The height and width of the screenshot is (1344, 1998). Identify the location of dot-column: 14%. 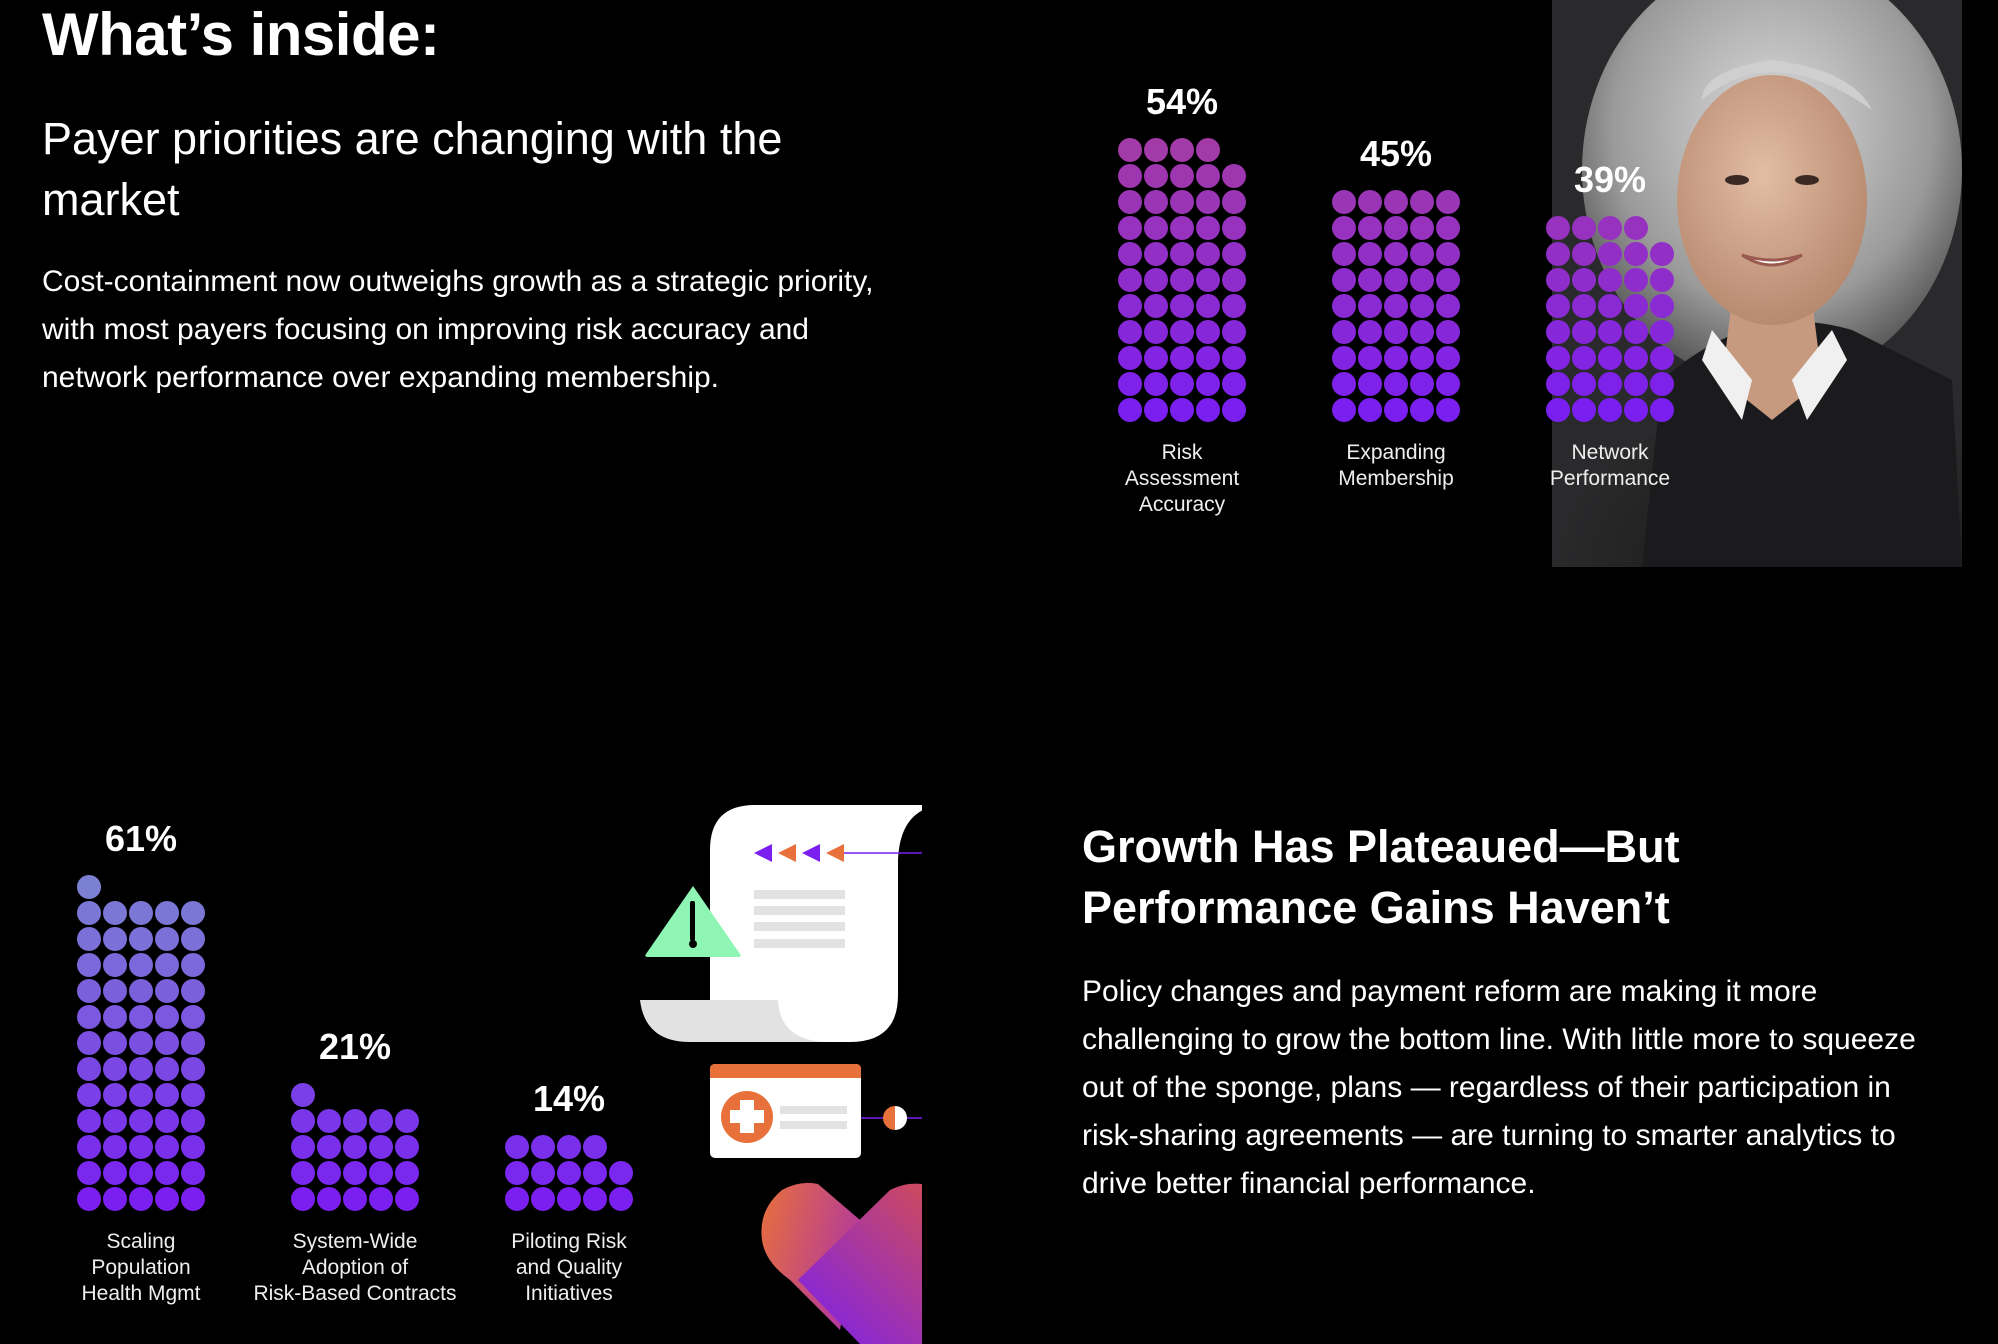
(569, 1145).